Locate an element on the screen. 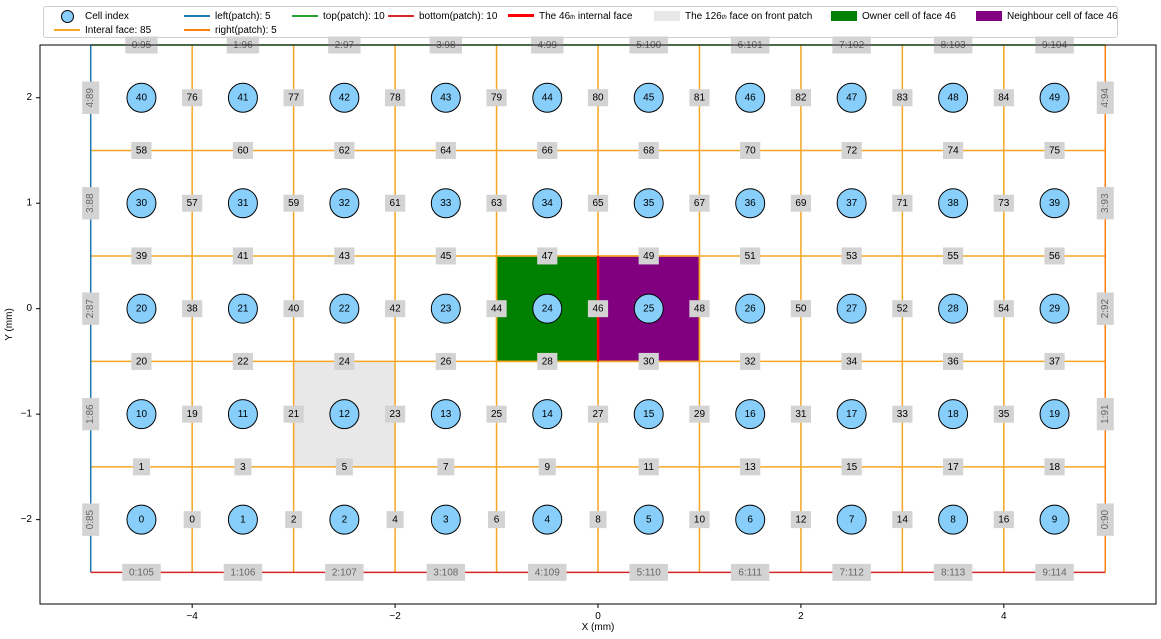 The height and width of the screenshot is (639, 1161). internal-face-label-text: 34 is located at coordinates (852, 361).